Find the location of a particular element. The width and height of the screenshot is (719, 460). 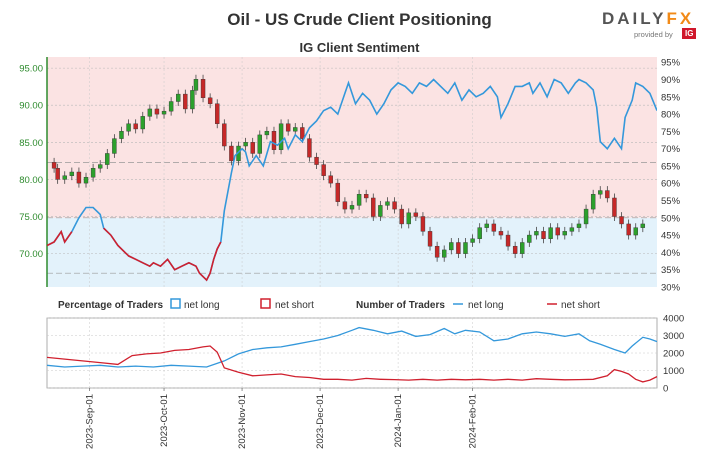

legend-num-title: Number of Traders is located at coordinates (400, 305).